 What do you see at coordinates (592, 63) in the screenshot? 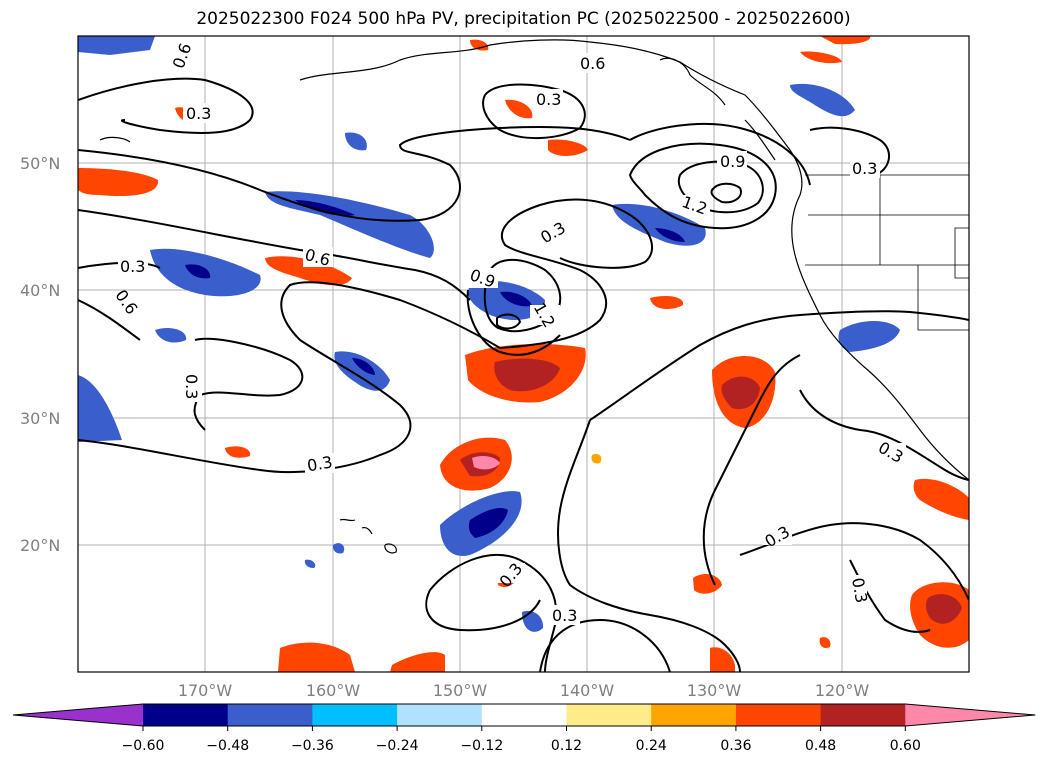
I see `contour-label-0-6-b: 0.6` at bounding box center [592, 63].